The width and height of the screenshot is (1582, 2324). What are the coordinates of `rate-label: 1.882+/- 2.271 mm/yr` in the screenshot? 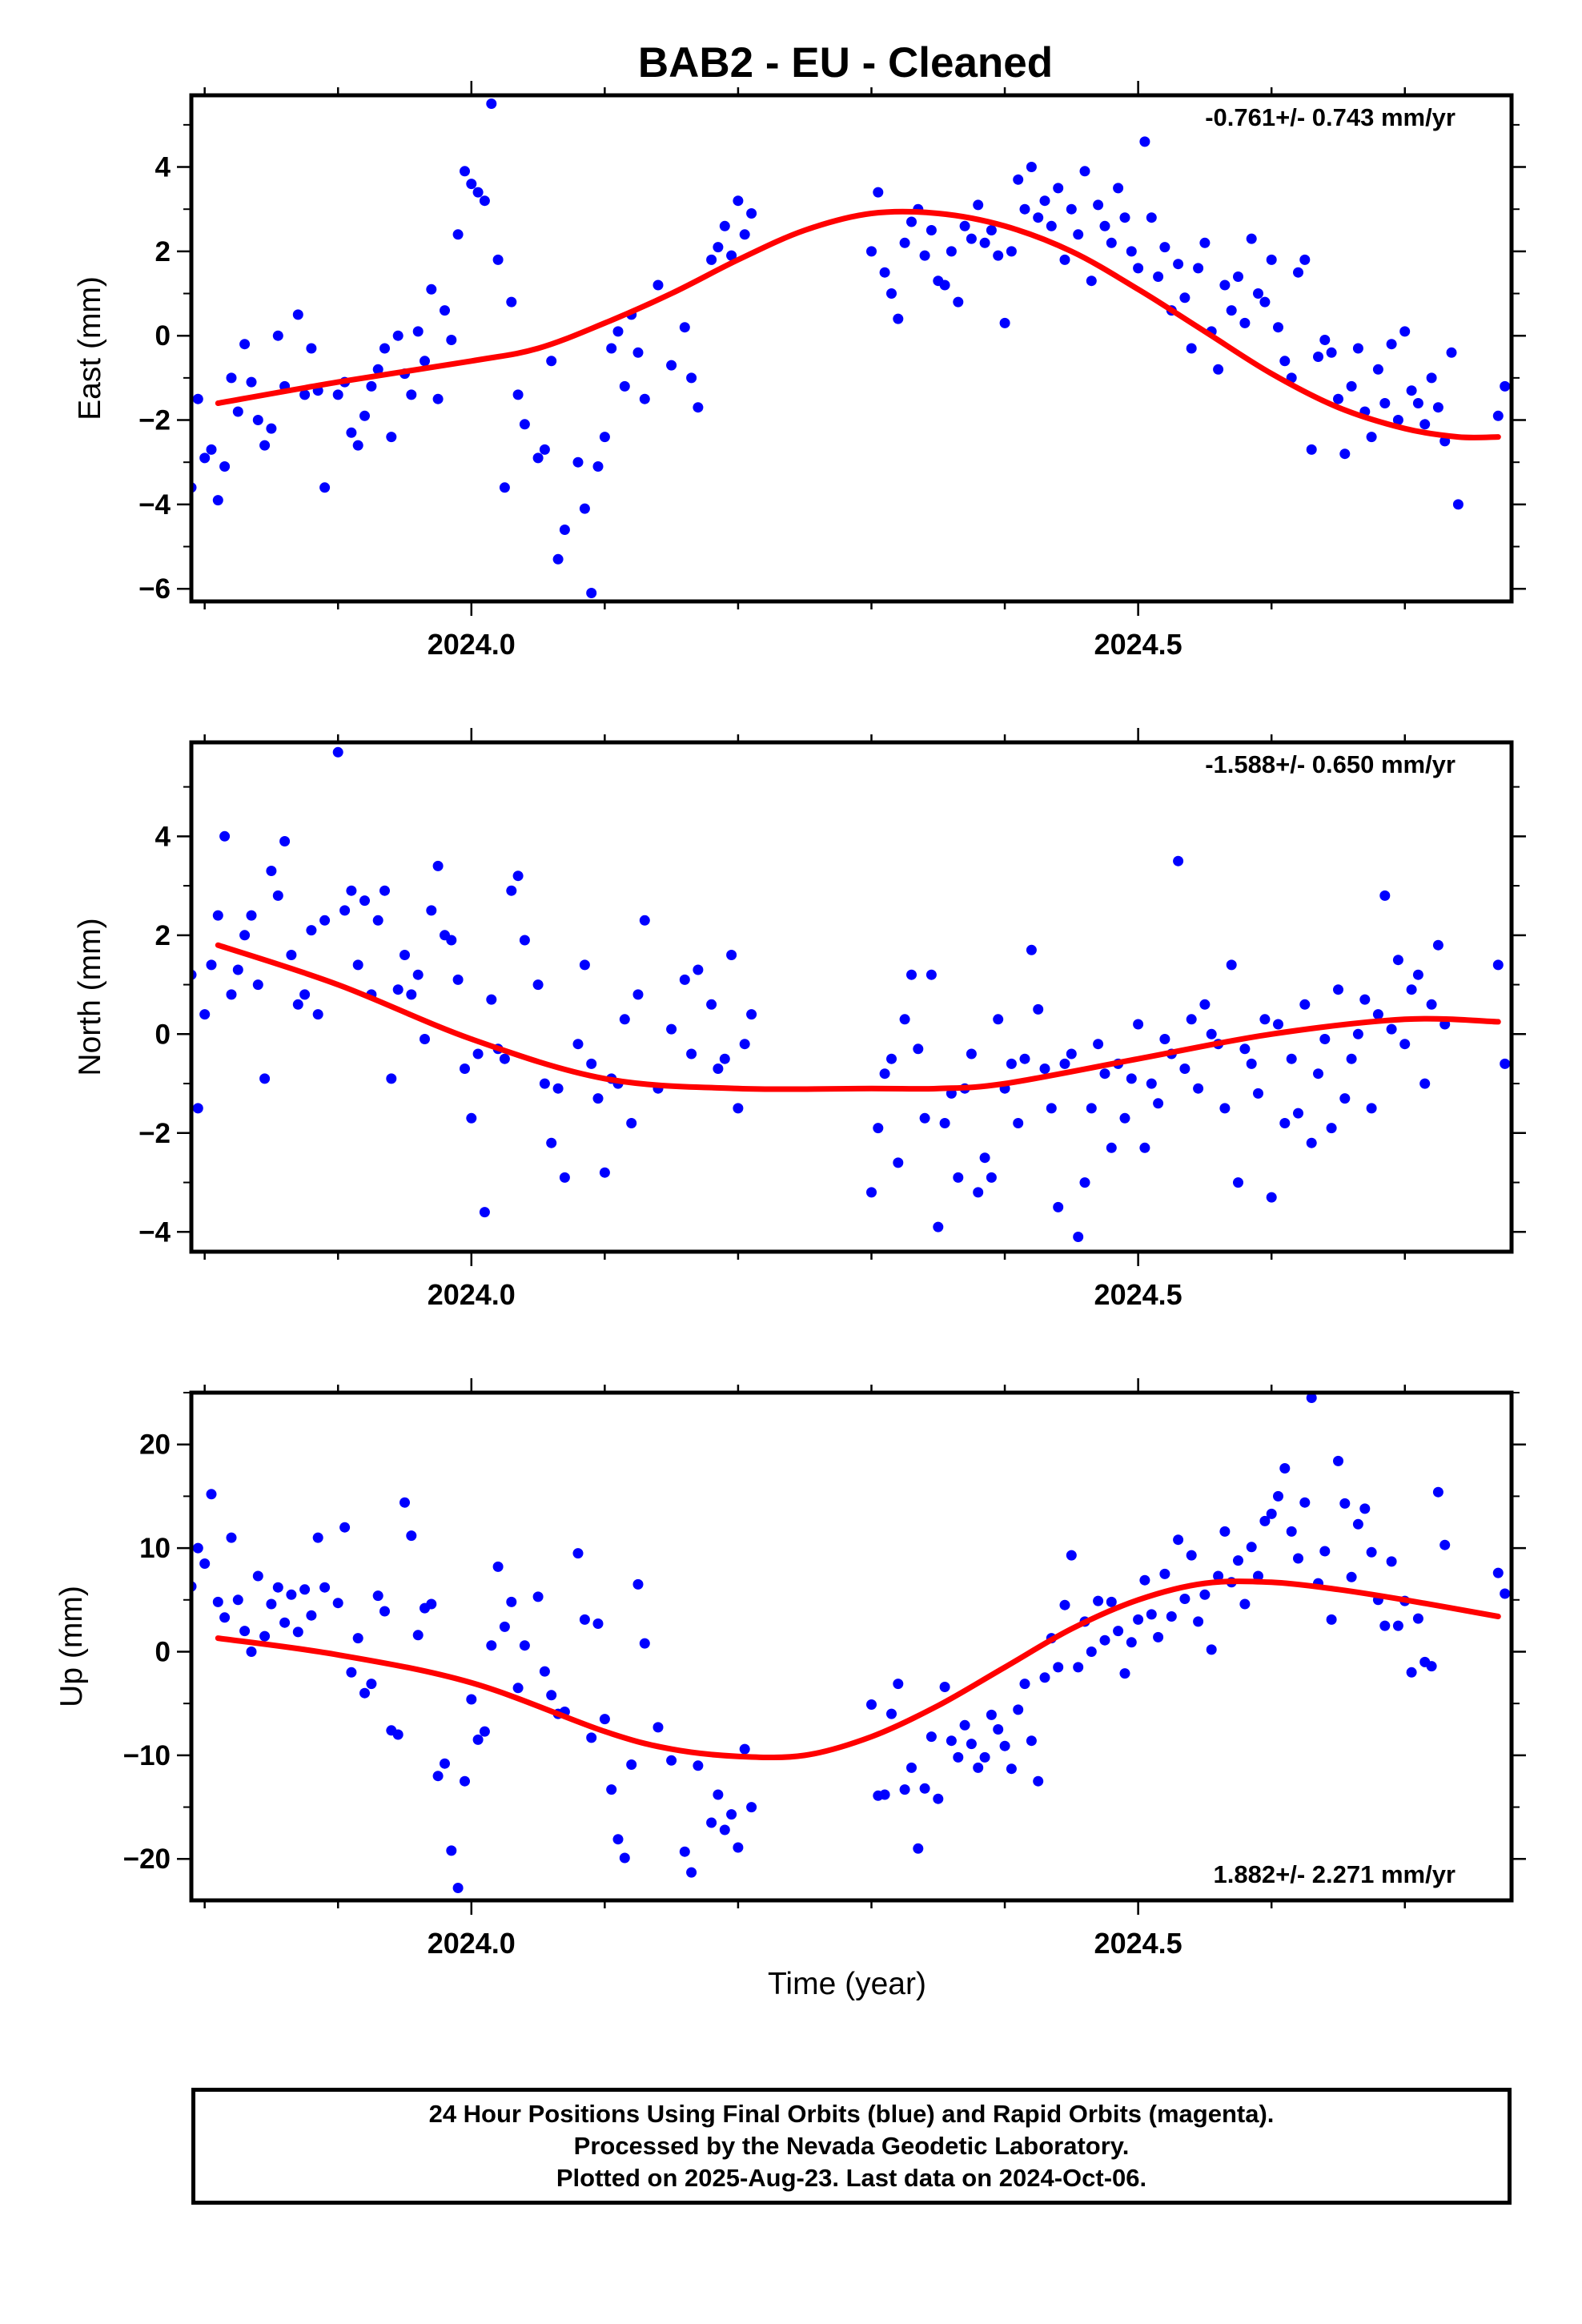 It's located at (1335, 1874).